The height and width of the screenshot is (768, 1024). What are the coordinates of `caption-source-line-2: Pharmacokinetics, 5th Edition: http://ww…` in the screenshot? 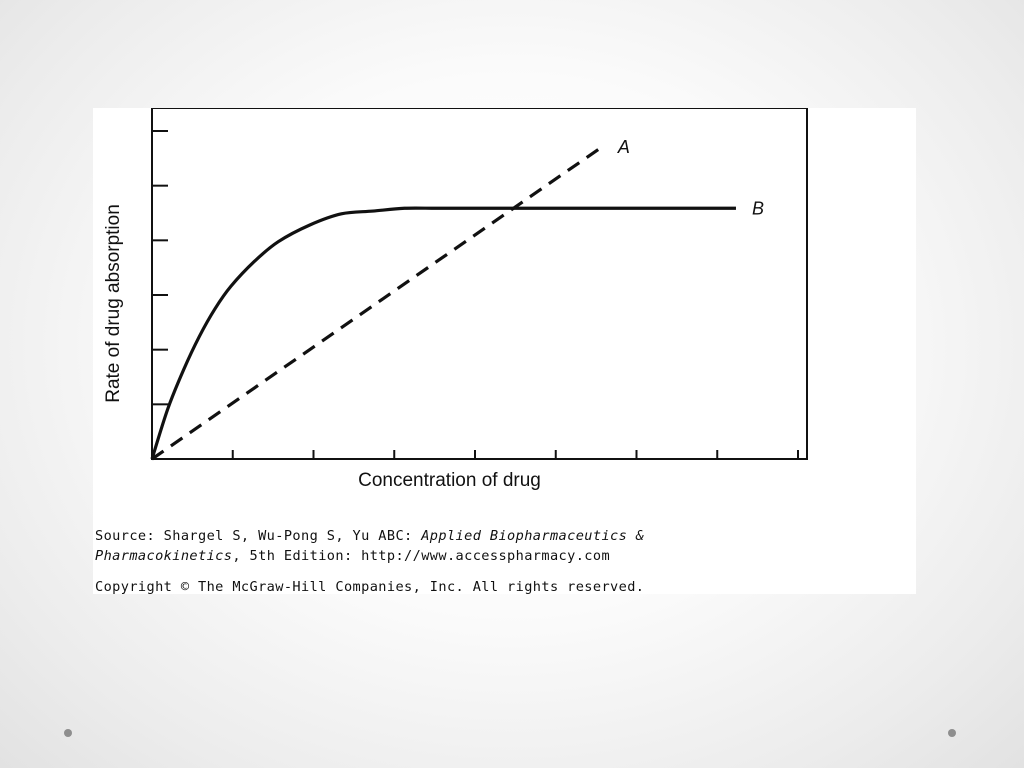 It's located at (506, 556).